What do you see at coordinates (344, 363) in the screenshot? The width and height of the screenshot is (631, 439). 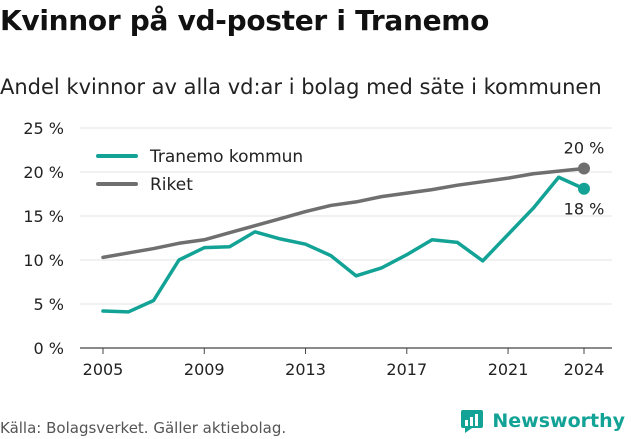 I see `x-axis-ticks: 2005 2009 2013 2017 2021 2024` at bounding box center [344, 363].